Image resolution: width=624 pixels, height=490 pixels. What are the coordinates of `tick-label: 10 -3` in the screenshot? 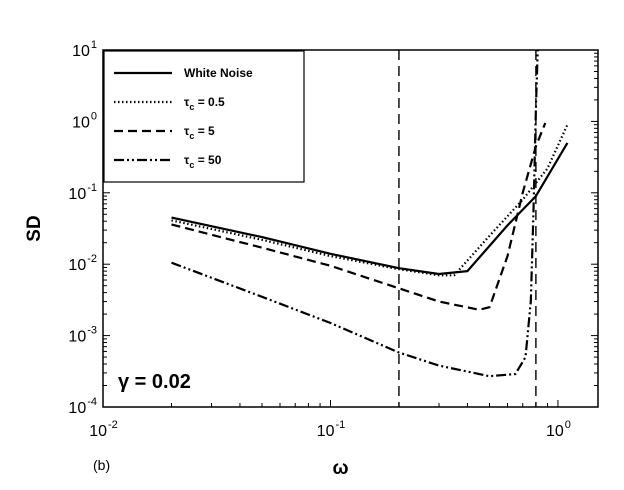 It's located at (82, 335).